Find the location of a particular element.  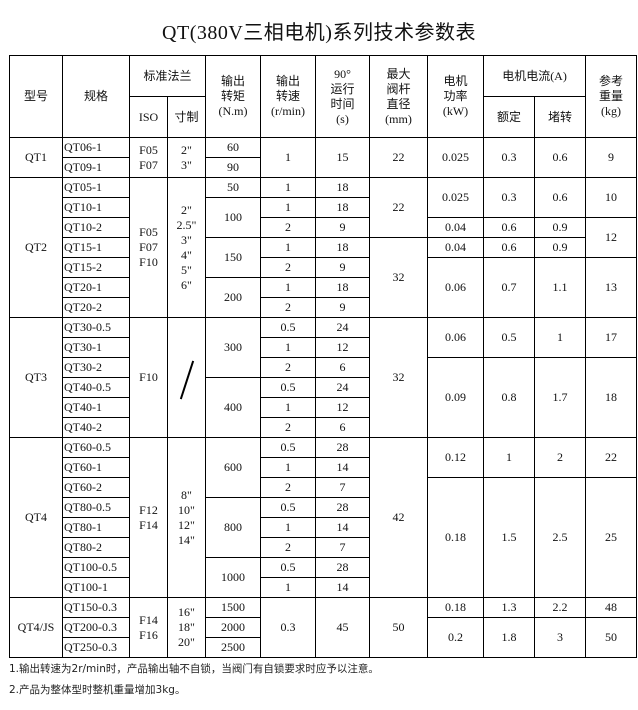

table-cell: 0.09 is located at coordinates (456, 397).